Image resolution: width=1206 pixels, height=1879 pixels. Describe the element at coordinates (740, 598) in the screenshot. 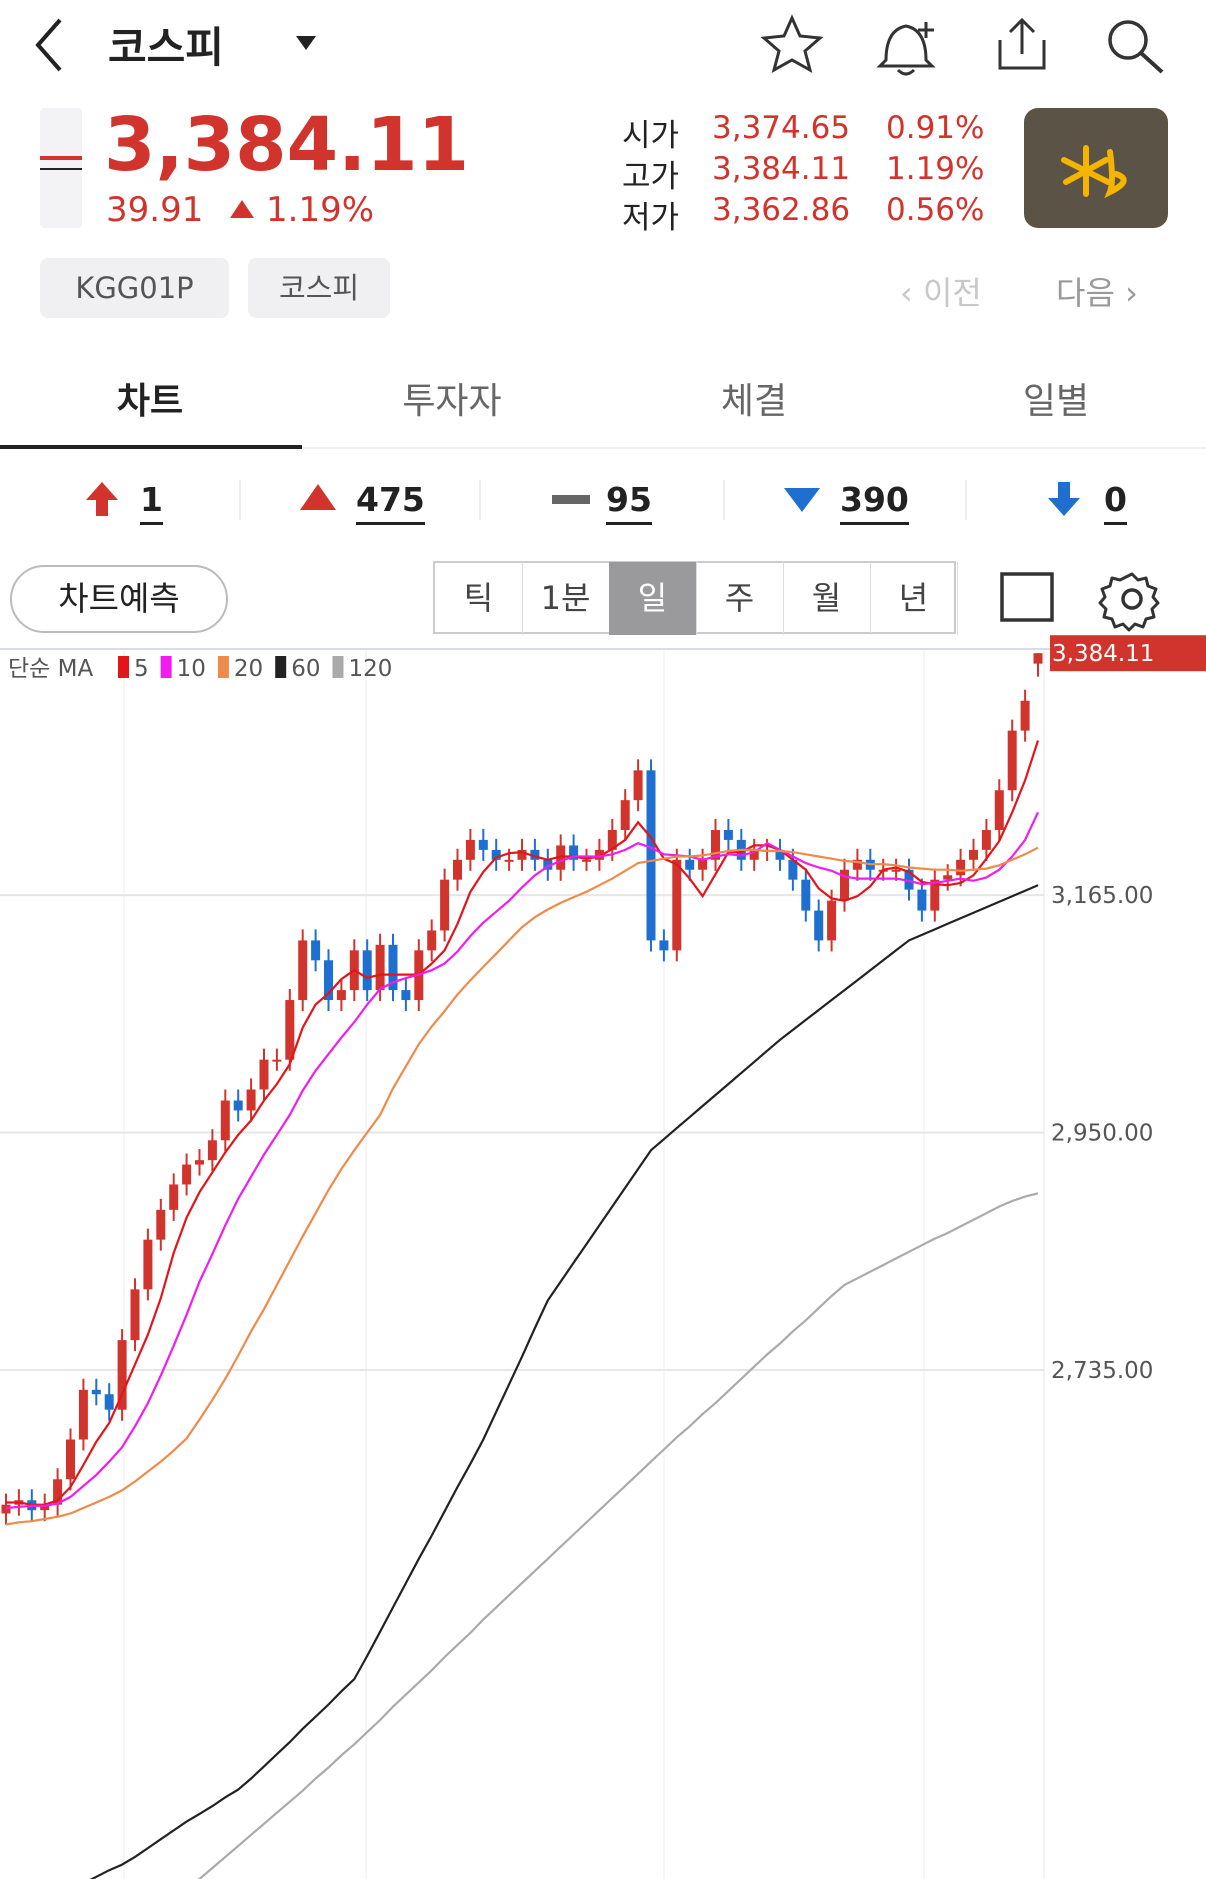

I see `period-button: 주` at that location.